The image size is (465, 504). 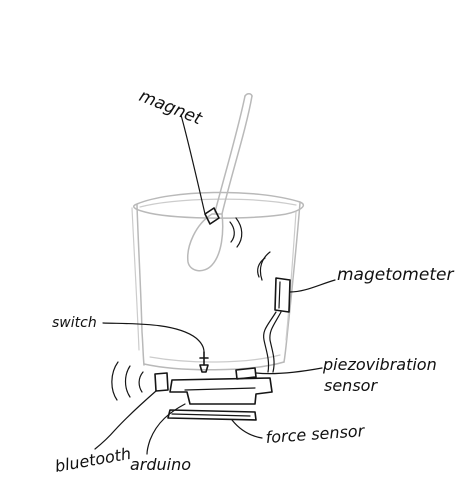 I want to click on arduino-label: arduino, so click(x=160, y=464).